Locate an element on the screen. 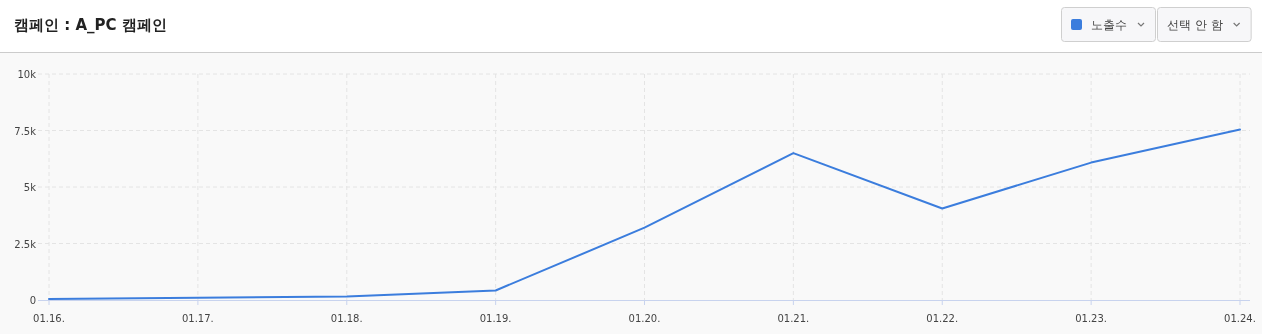 Image resolution: width=1262 pixels, height=334 pixels. x-tick-label: 01.23. is located at coordinates (1091, 318).